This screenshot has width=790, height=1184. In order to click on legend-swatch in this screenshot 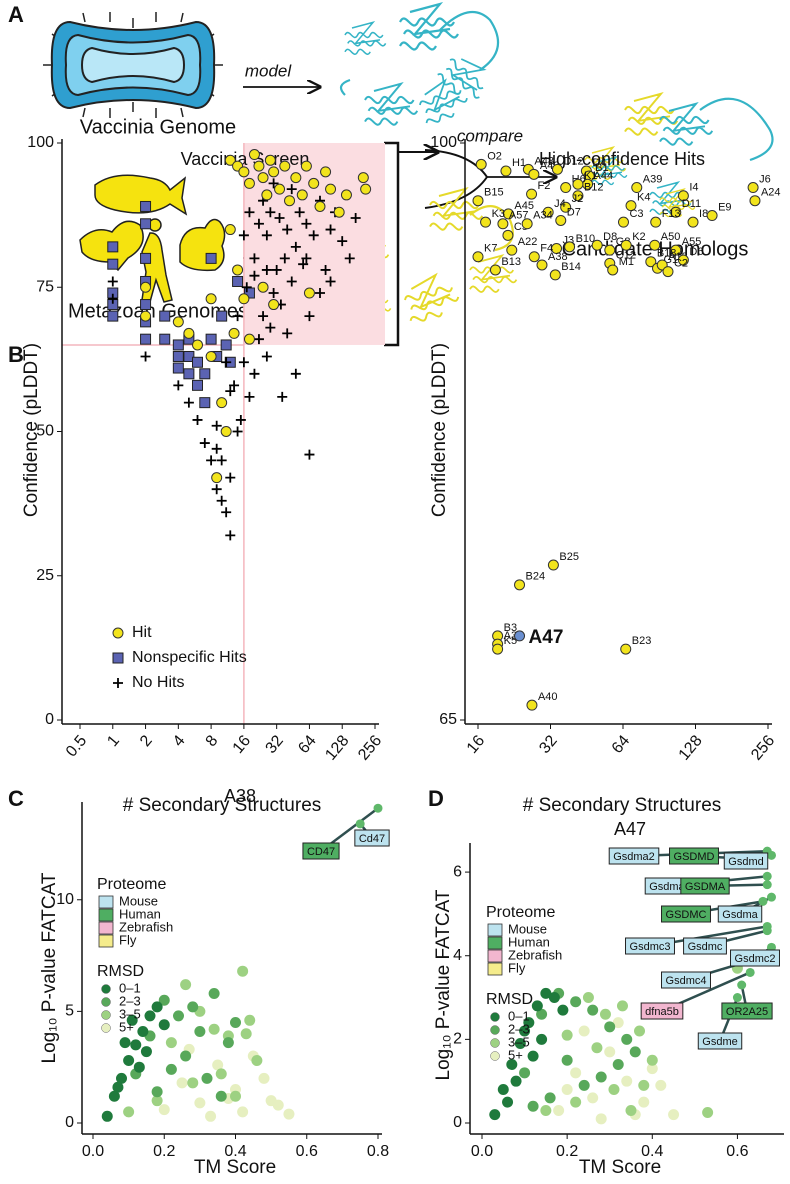, I will do `click(495, 969)`.